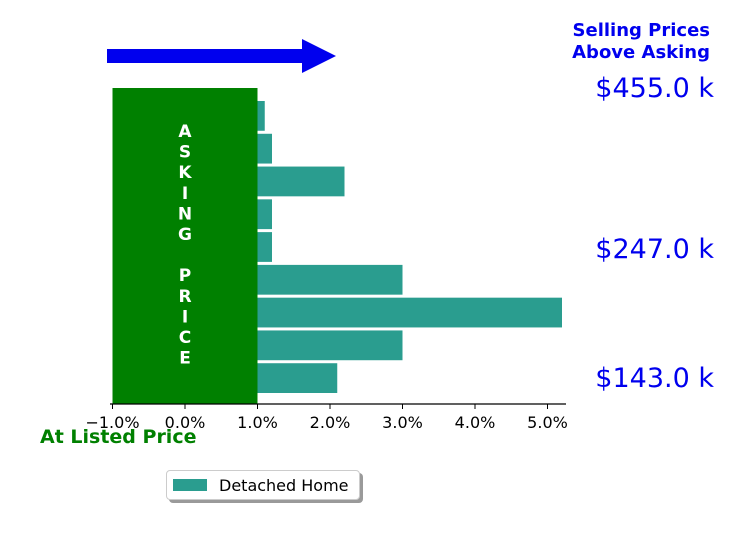 This screenshot has width=752, height=541. Describe the element at coordinates (185, 214) in the screenshot. I see `asking-price-letter: N` at that location.